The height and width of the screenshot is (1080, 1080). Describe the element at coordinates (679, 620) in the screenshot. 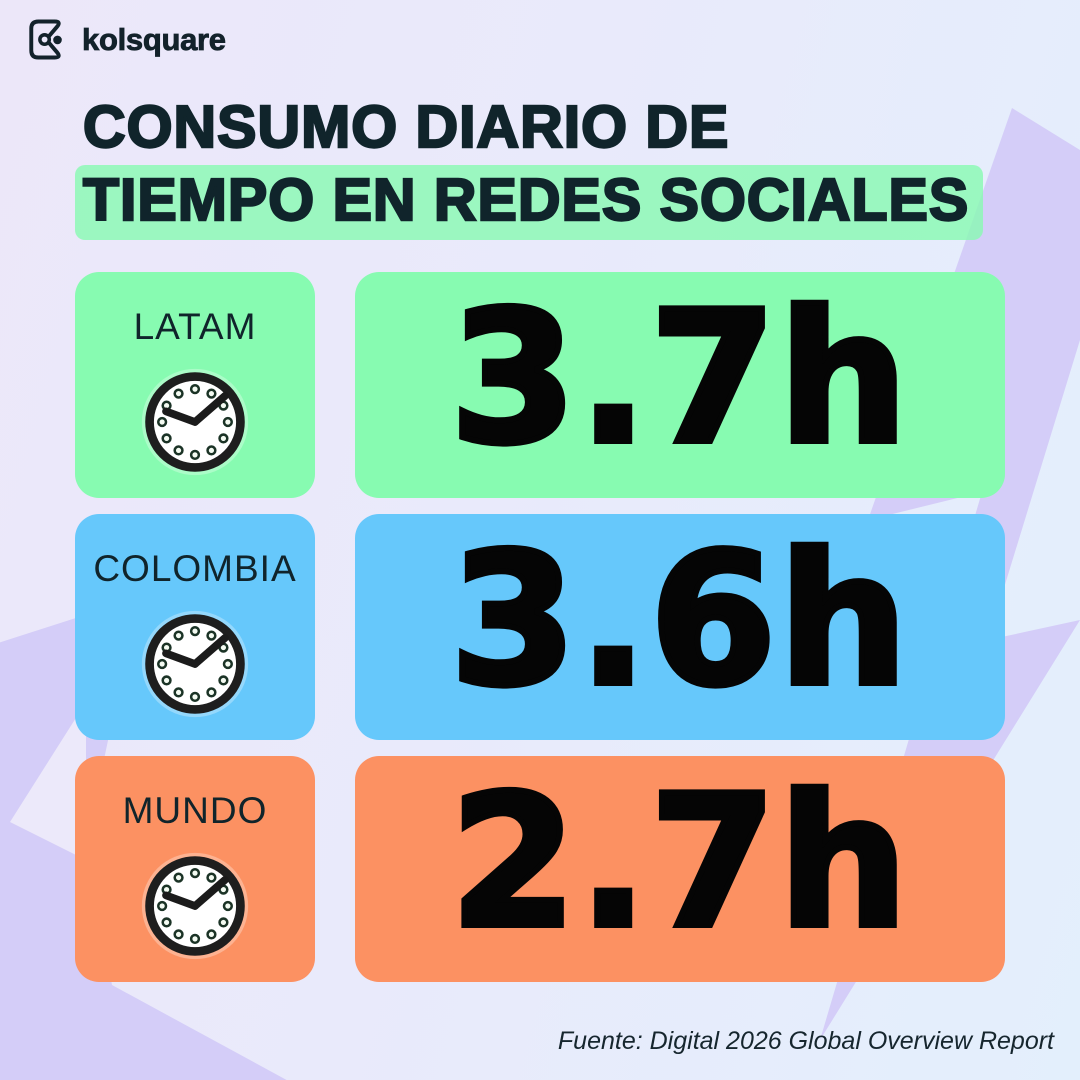

I see `value-label: 3.6h` at that location.